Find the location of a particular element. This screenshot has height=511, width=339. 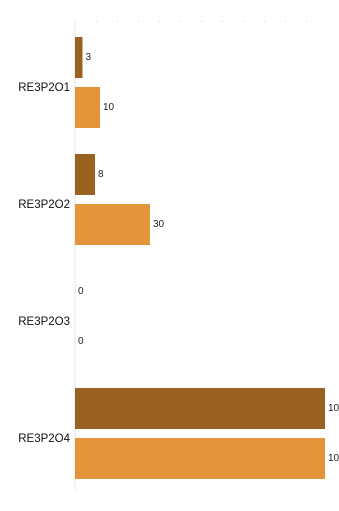

category-label: RE3P2O3 is located at coordinates (44, 322).